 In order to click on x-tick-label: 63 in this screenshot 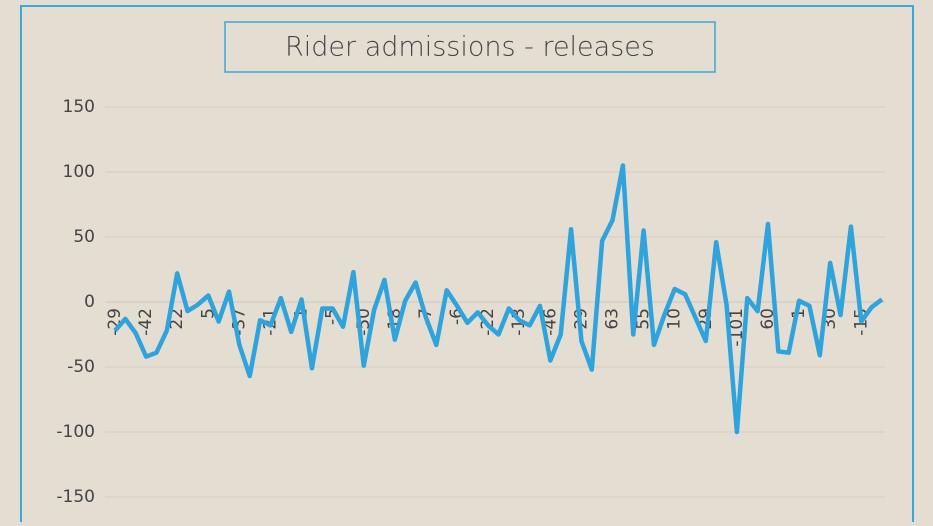, I will do `click(613, 319)`.